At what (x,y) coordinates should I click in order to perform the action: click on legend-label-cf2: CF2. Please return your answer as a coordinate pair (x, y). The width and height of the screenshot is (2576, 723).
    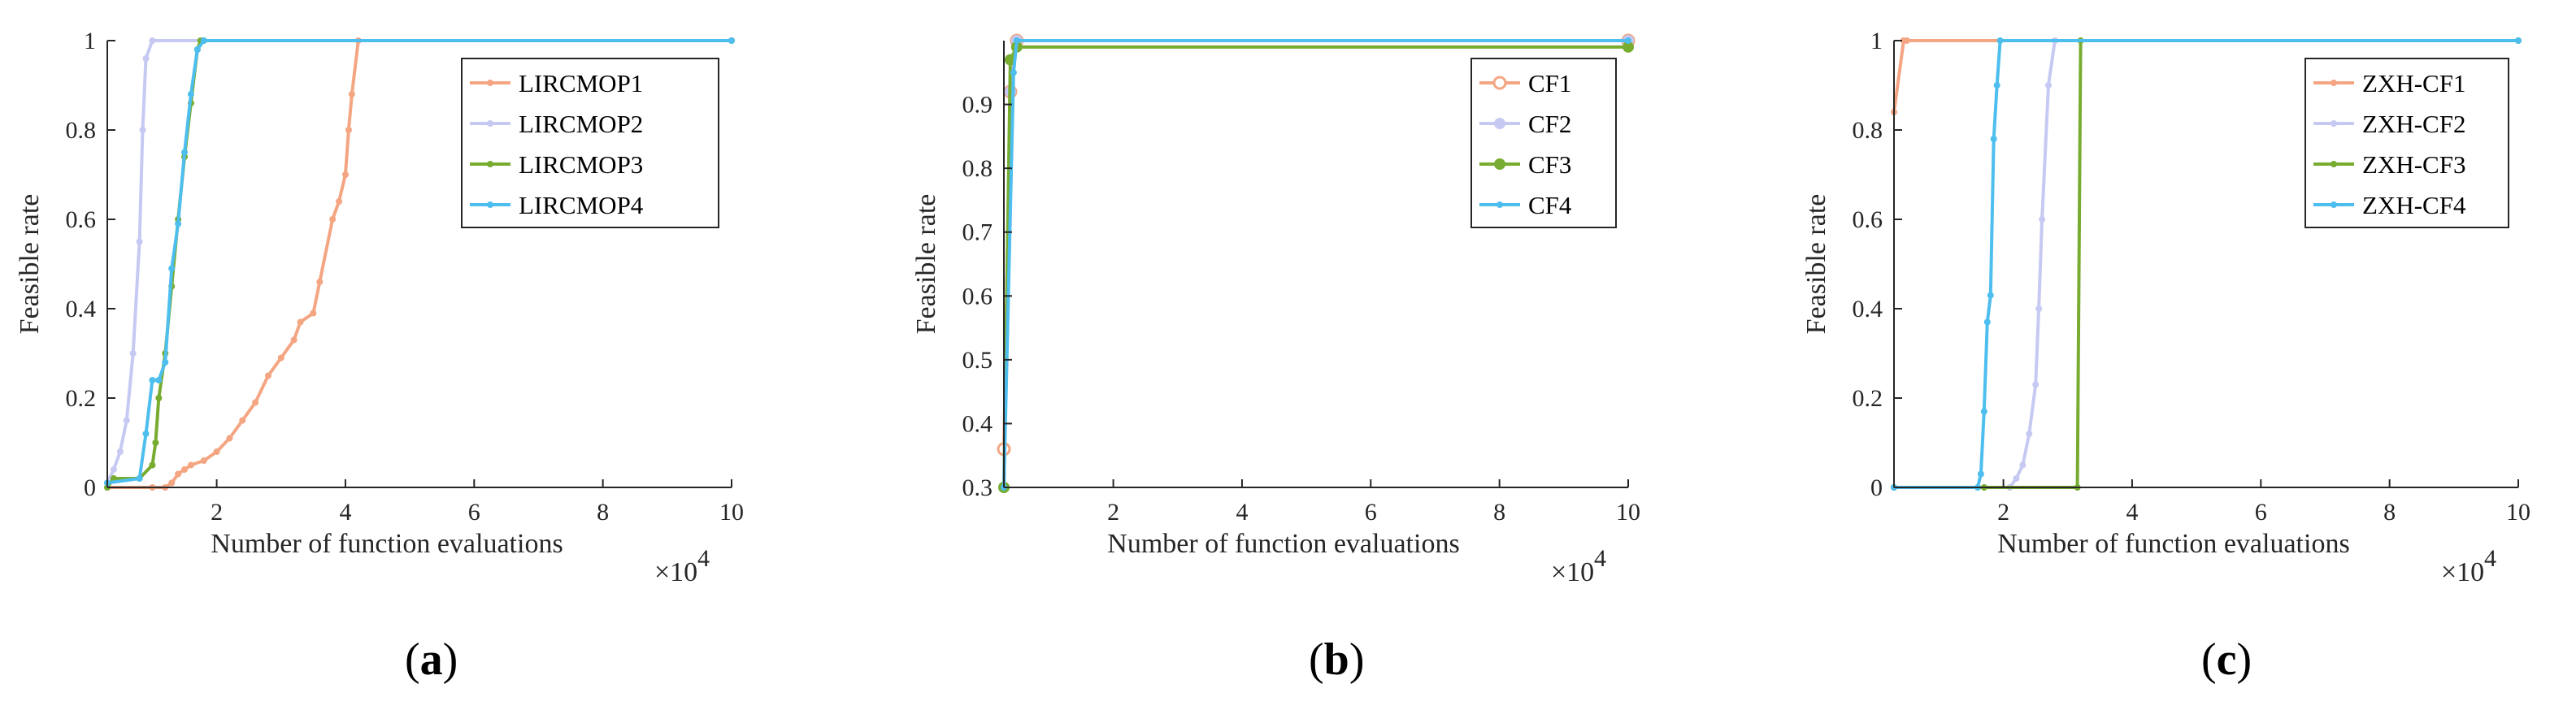
    Looking at the image, I should click on (1549, 124).